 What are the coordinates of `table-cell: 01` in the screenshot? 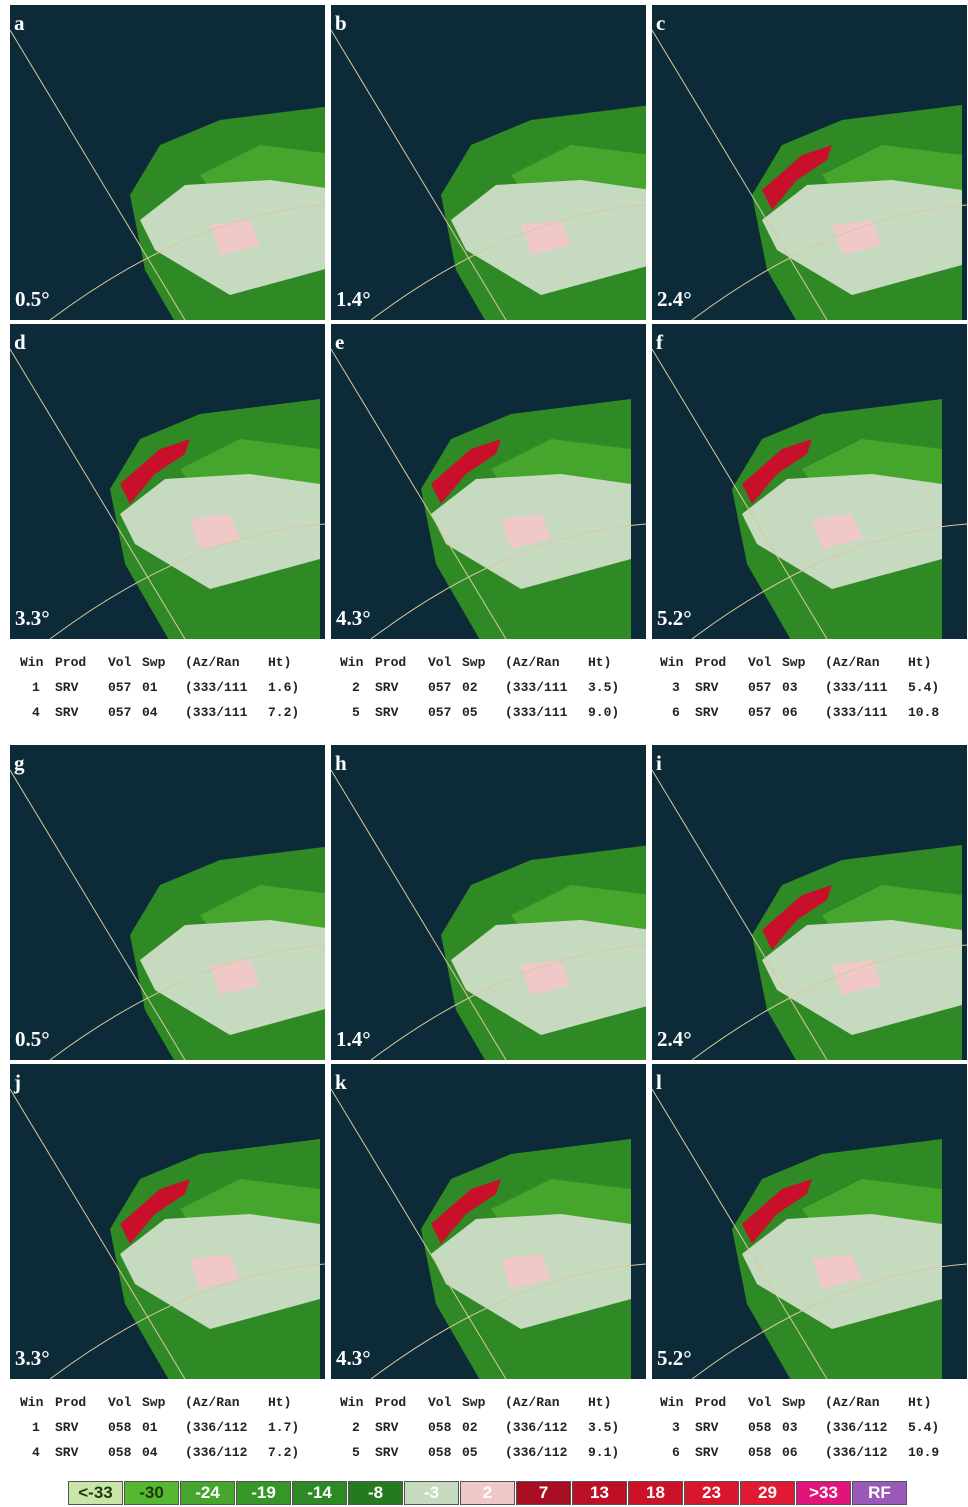 It's located at (150, 1427).